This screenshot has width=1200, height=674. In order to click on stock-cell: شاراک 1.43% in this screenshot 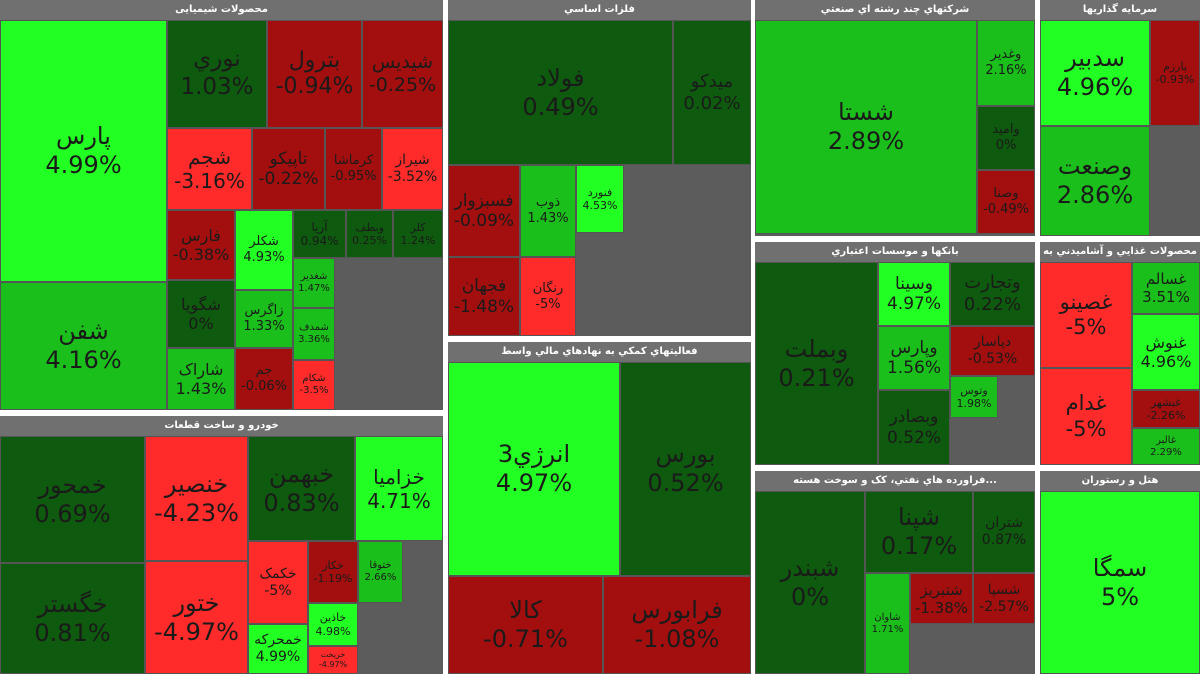, I will do `click(201, 379)`.